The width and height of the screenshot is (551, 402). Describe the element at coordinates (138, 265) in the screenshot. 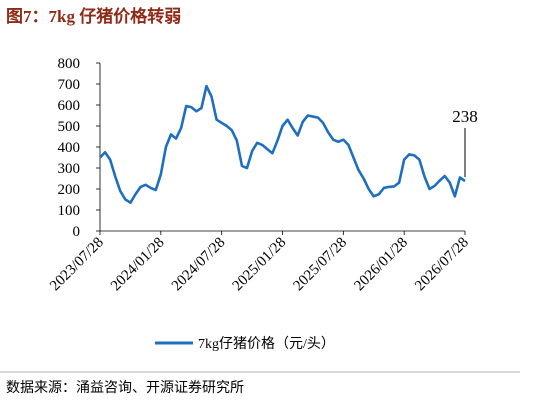

I see `x-tick-label: 2024/01/28` at that location.